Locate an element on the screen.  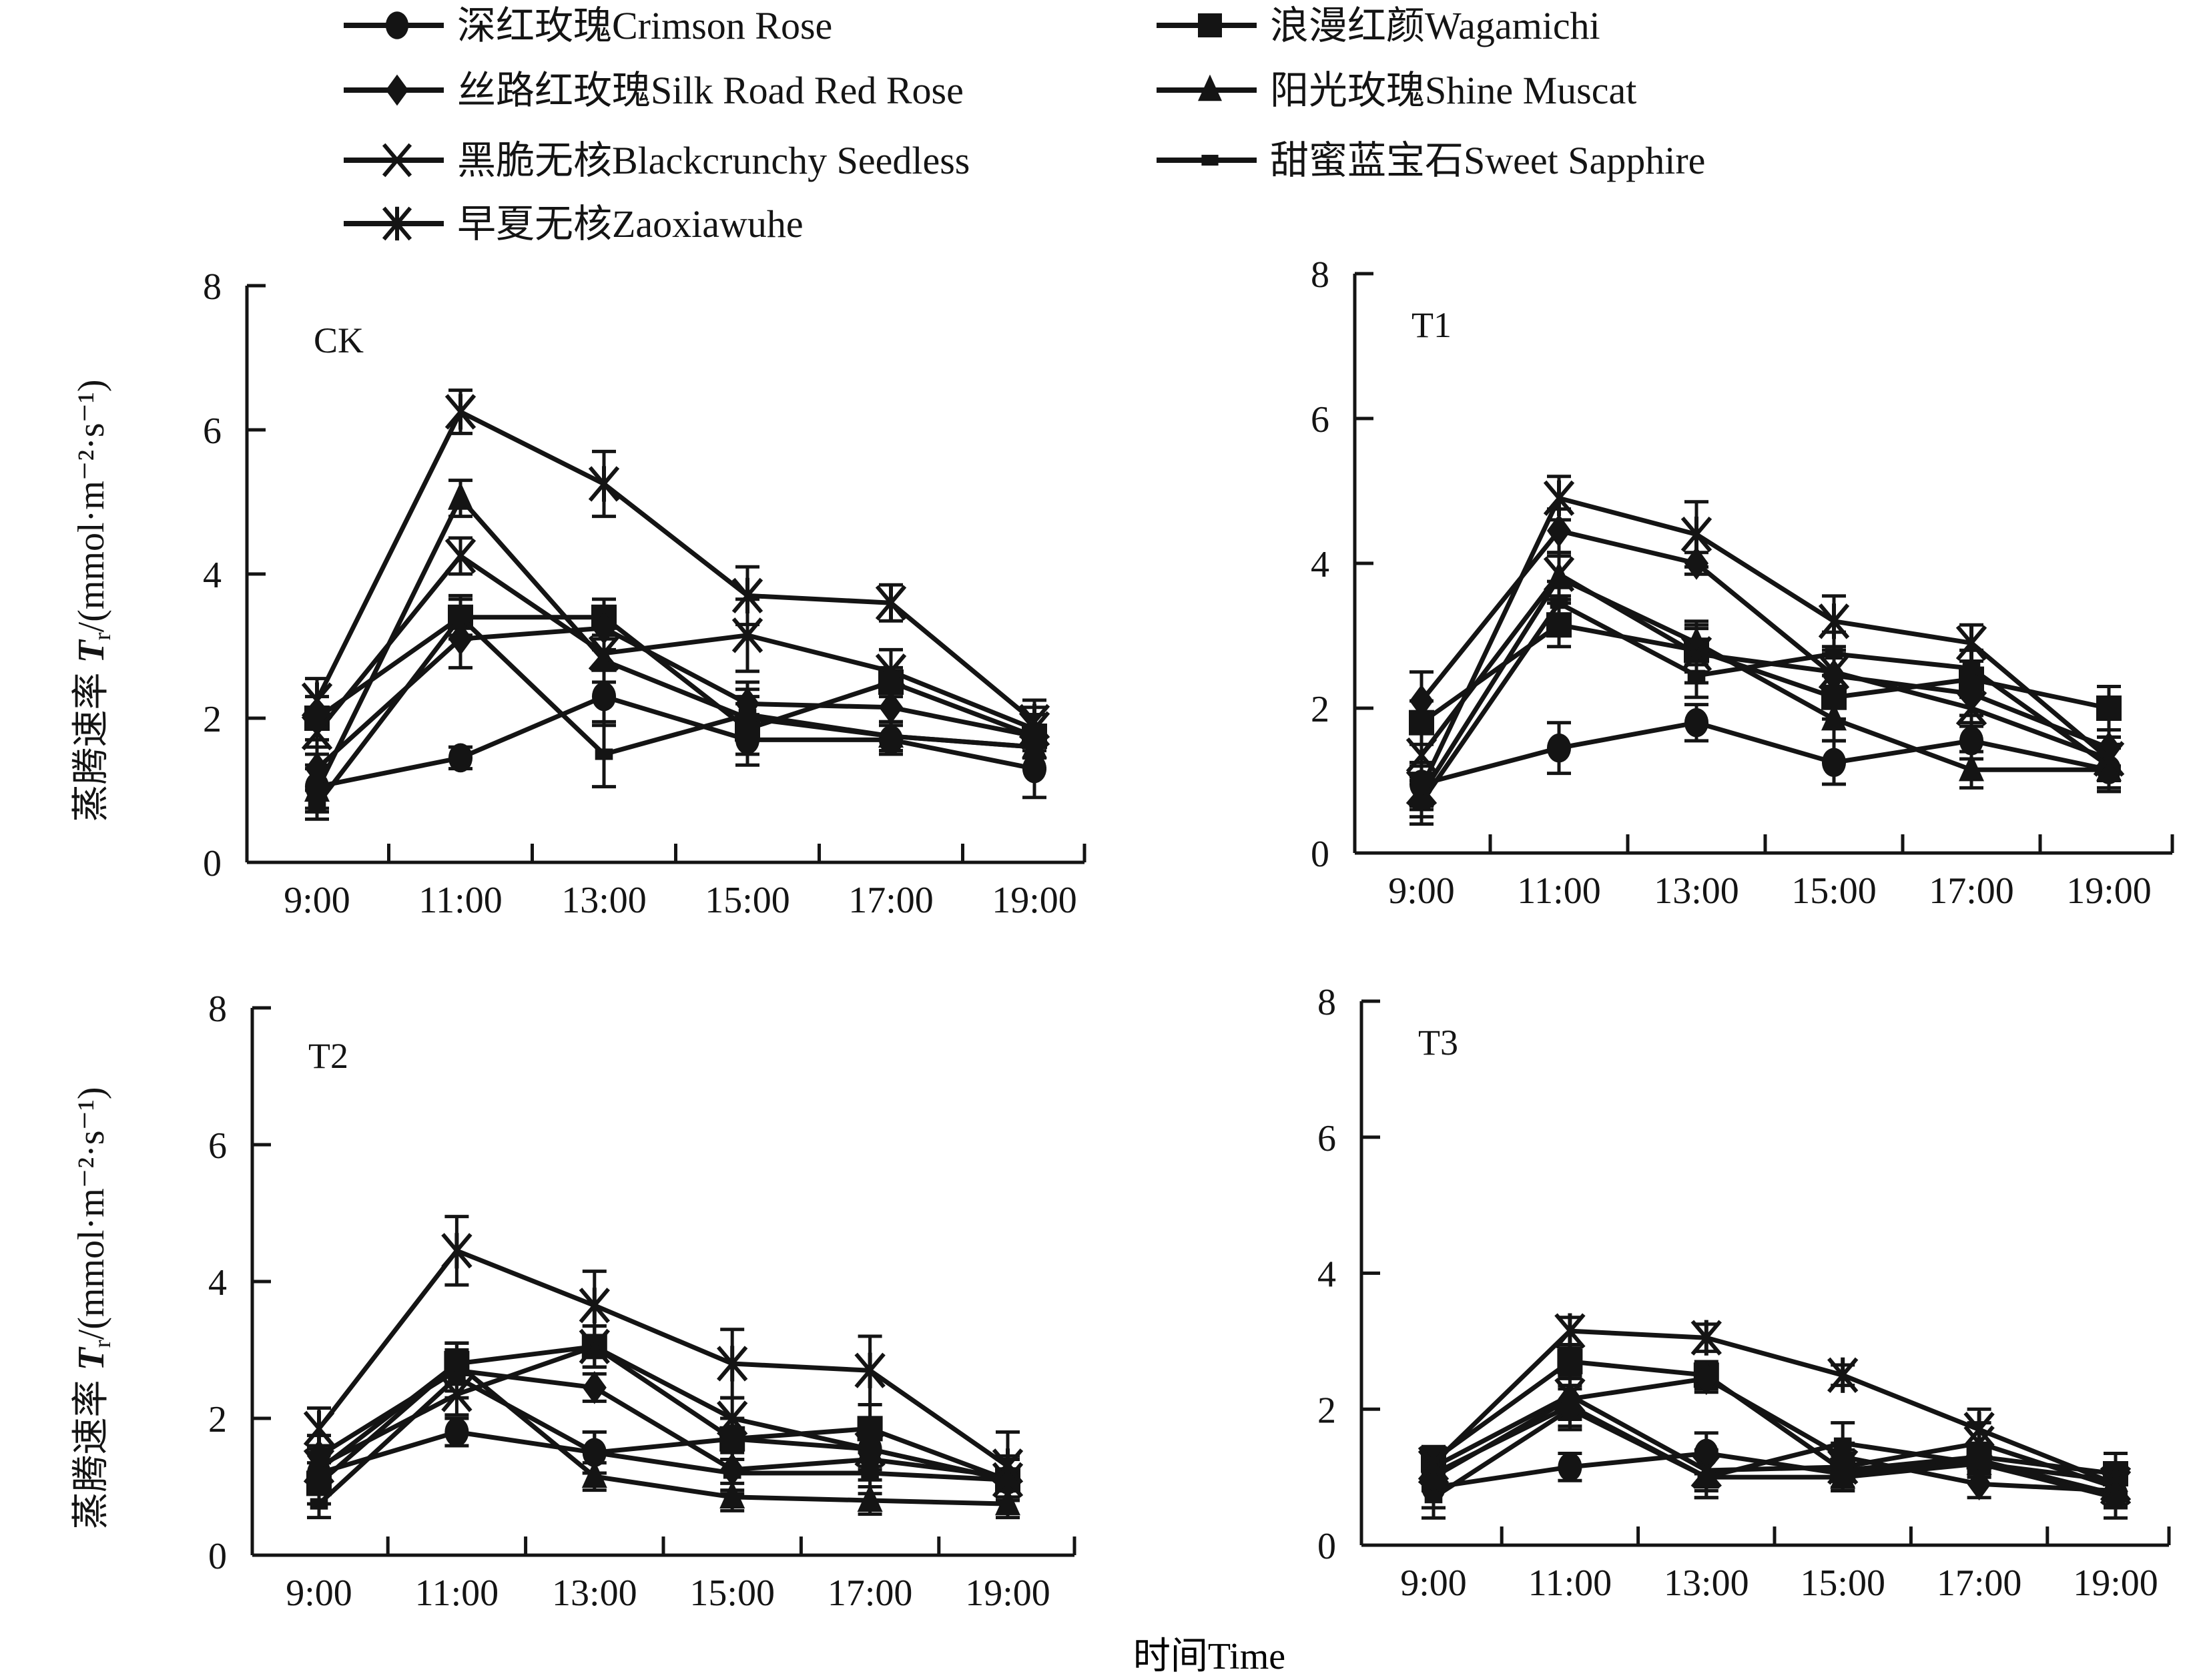
legend-label: 丝路红玫瑰Silk Road Red Rose is located at coordinates (710, 90).